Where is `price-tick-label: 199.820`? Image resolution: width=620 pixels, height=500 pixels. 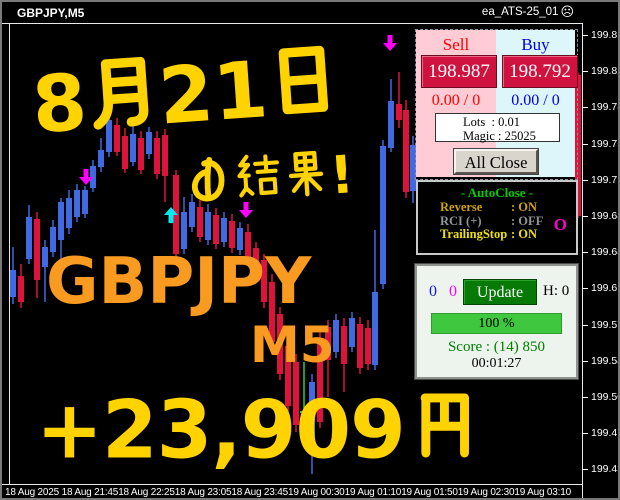 price-tick-label: 199.820 is located at coordinates (604, 71).